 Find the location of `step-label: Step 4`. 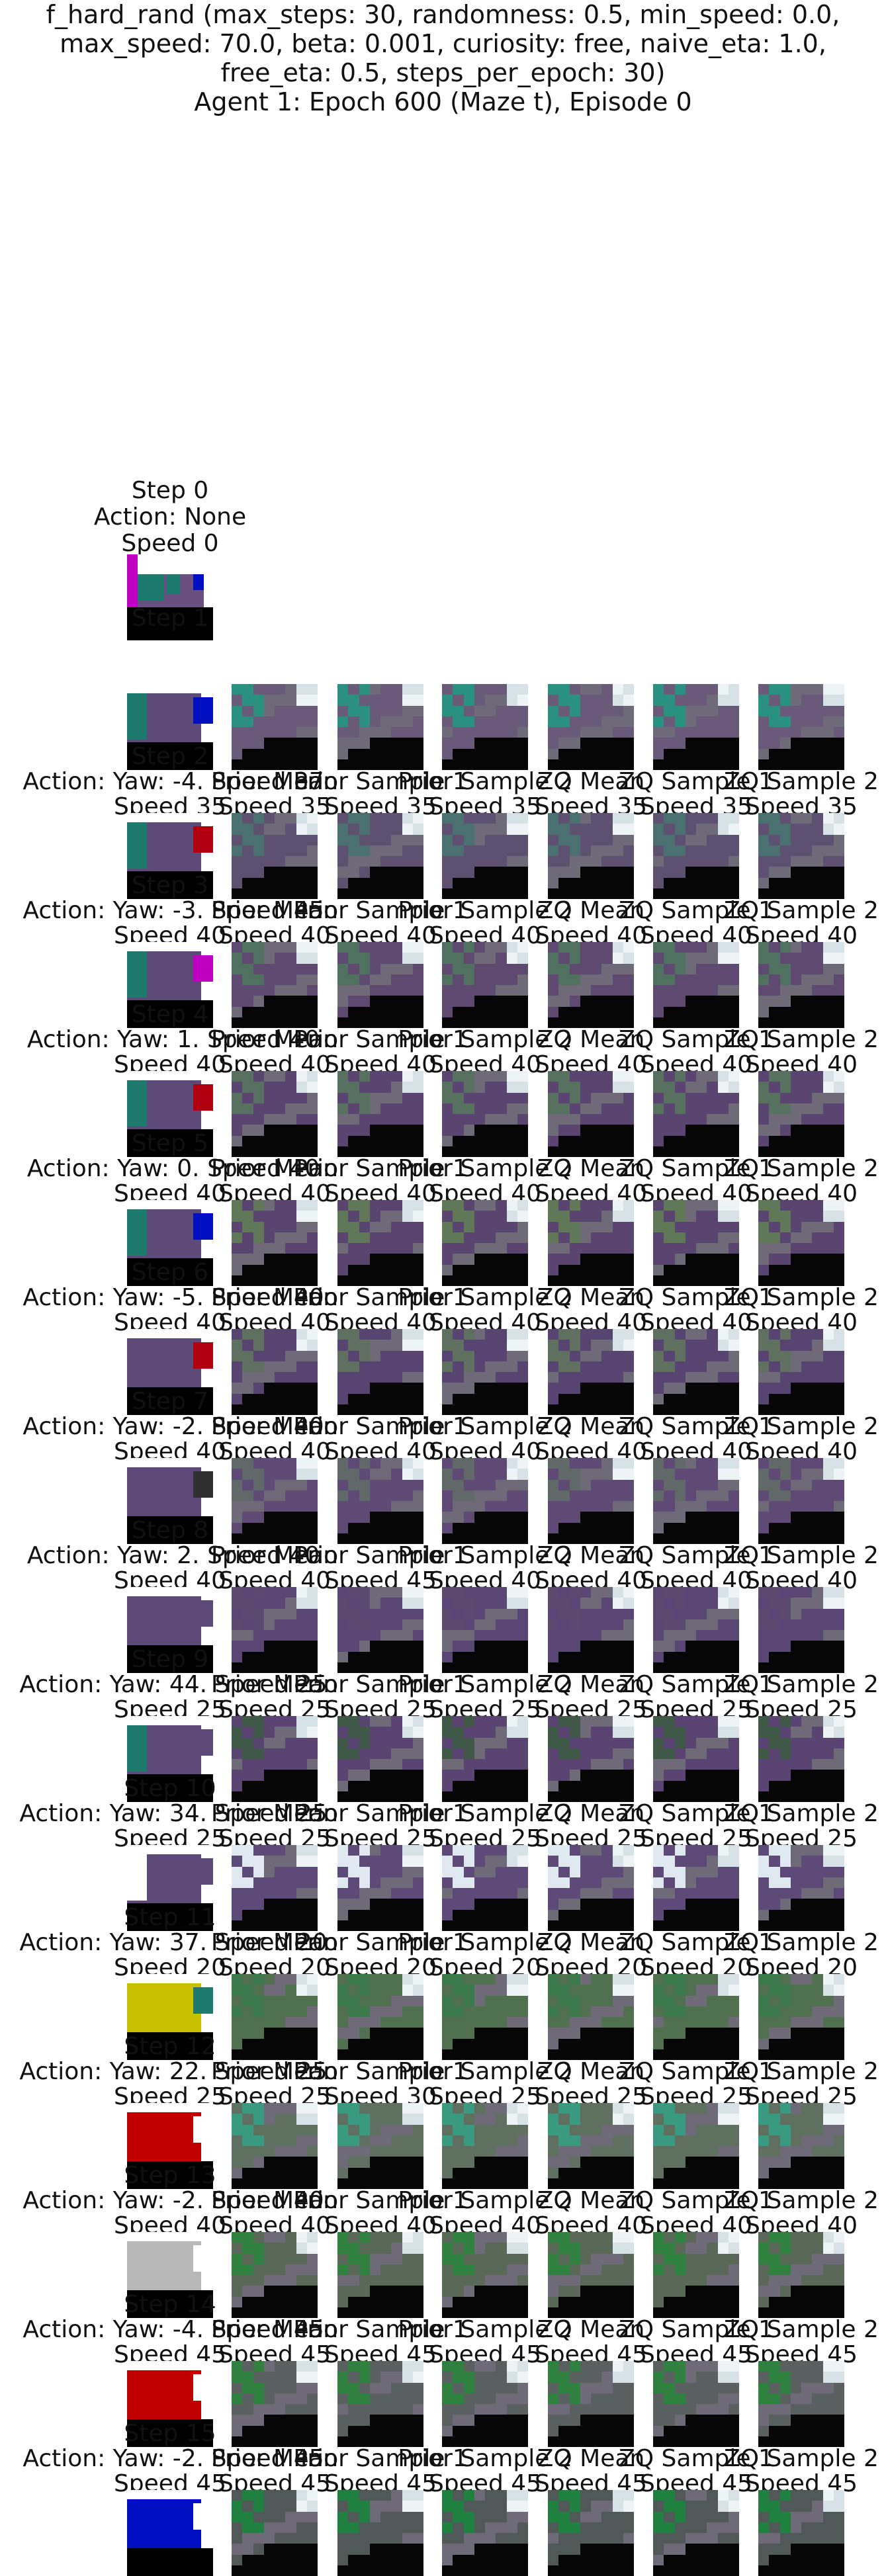

step-label: Step 4 is located at coordinates (170, 1015).